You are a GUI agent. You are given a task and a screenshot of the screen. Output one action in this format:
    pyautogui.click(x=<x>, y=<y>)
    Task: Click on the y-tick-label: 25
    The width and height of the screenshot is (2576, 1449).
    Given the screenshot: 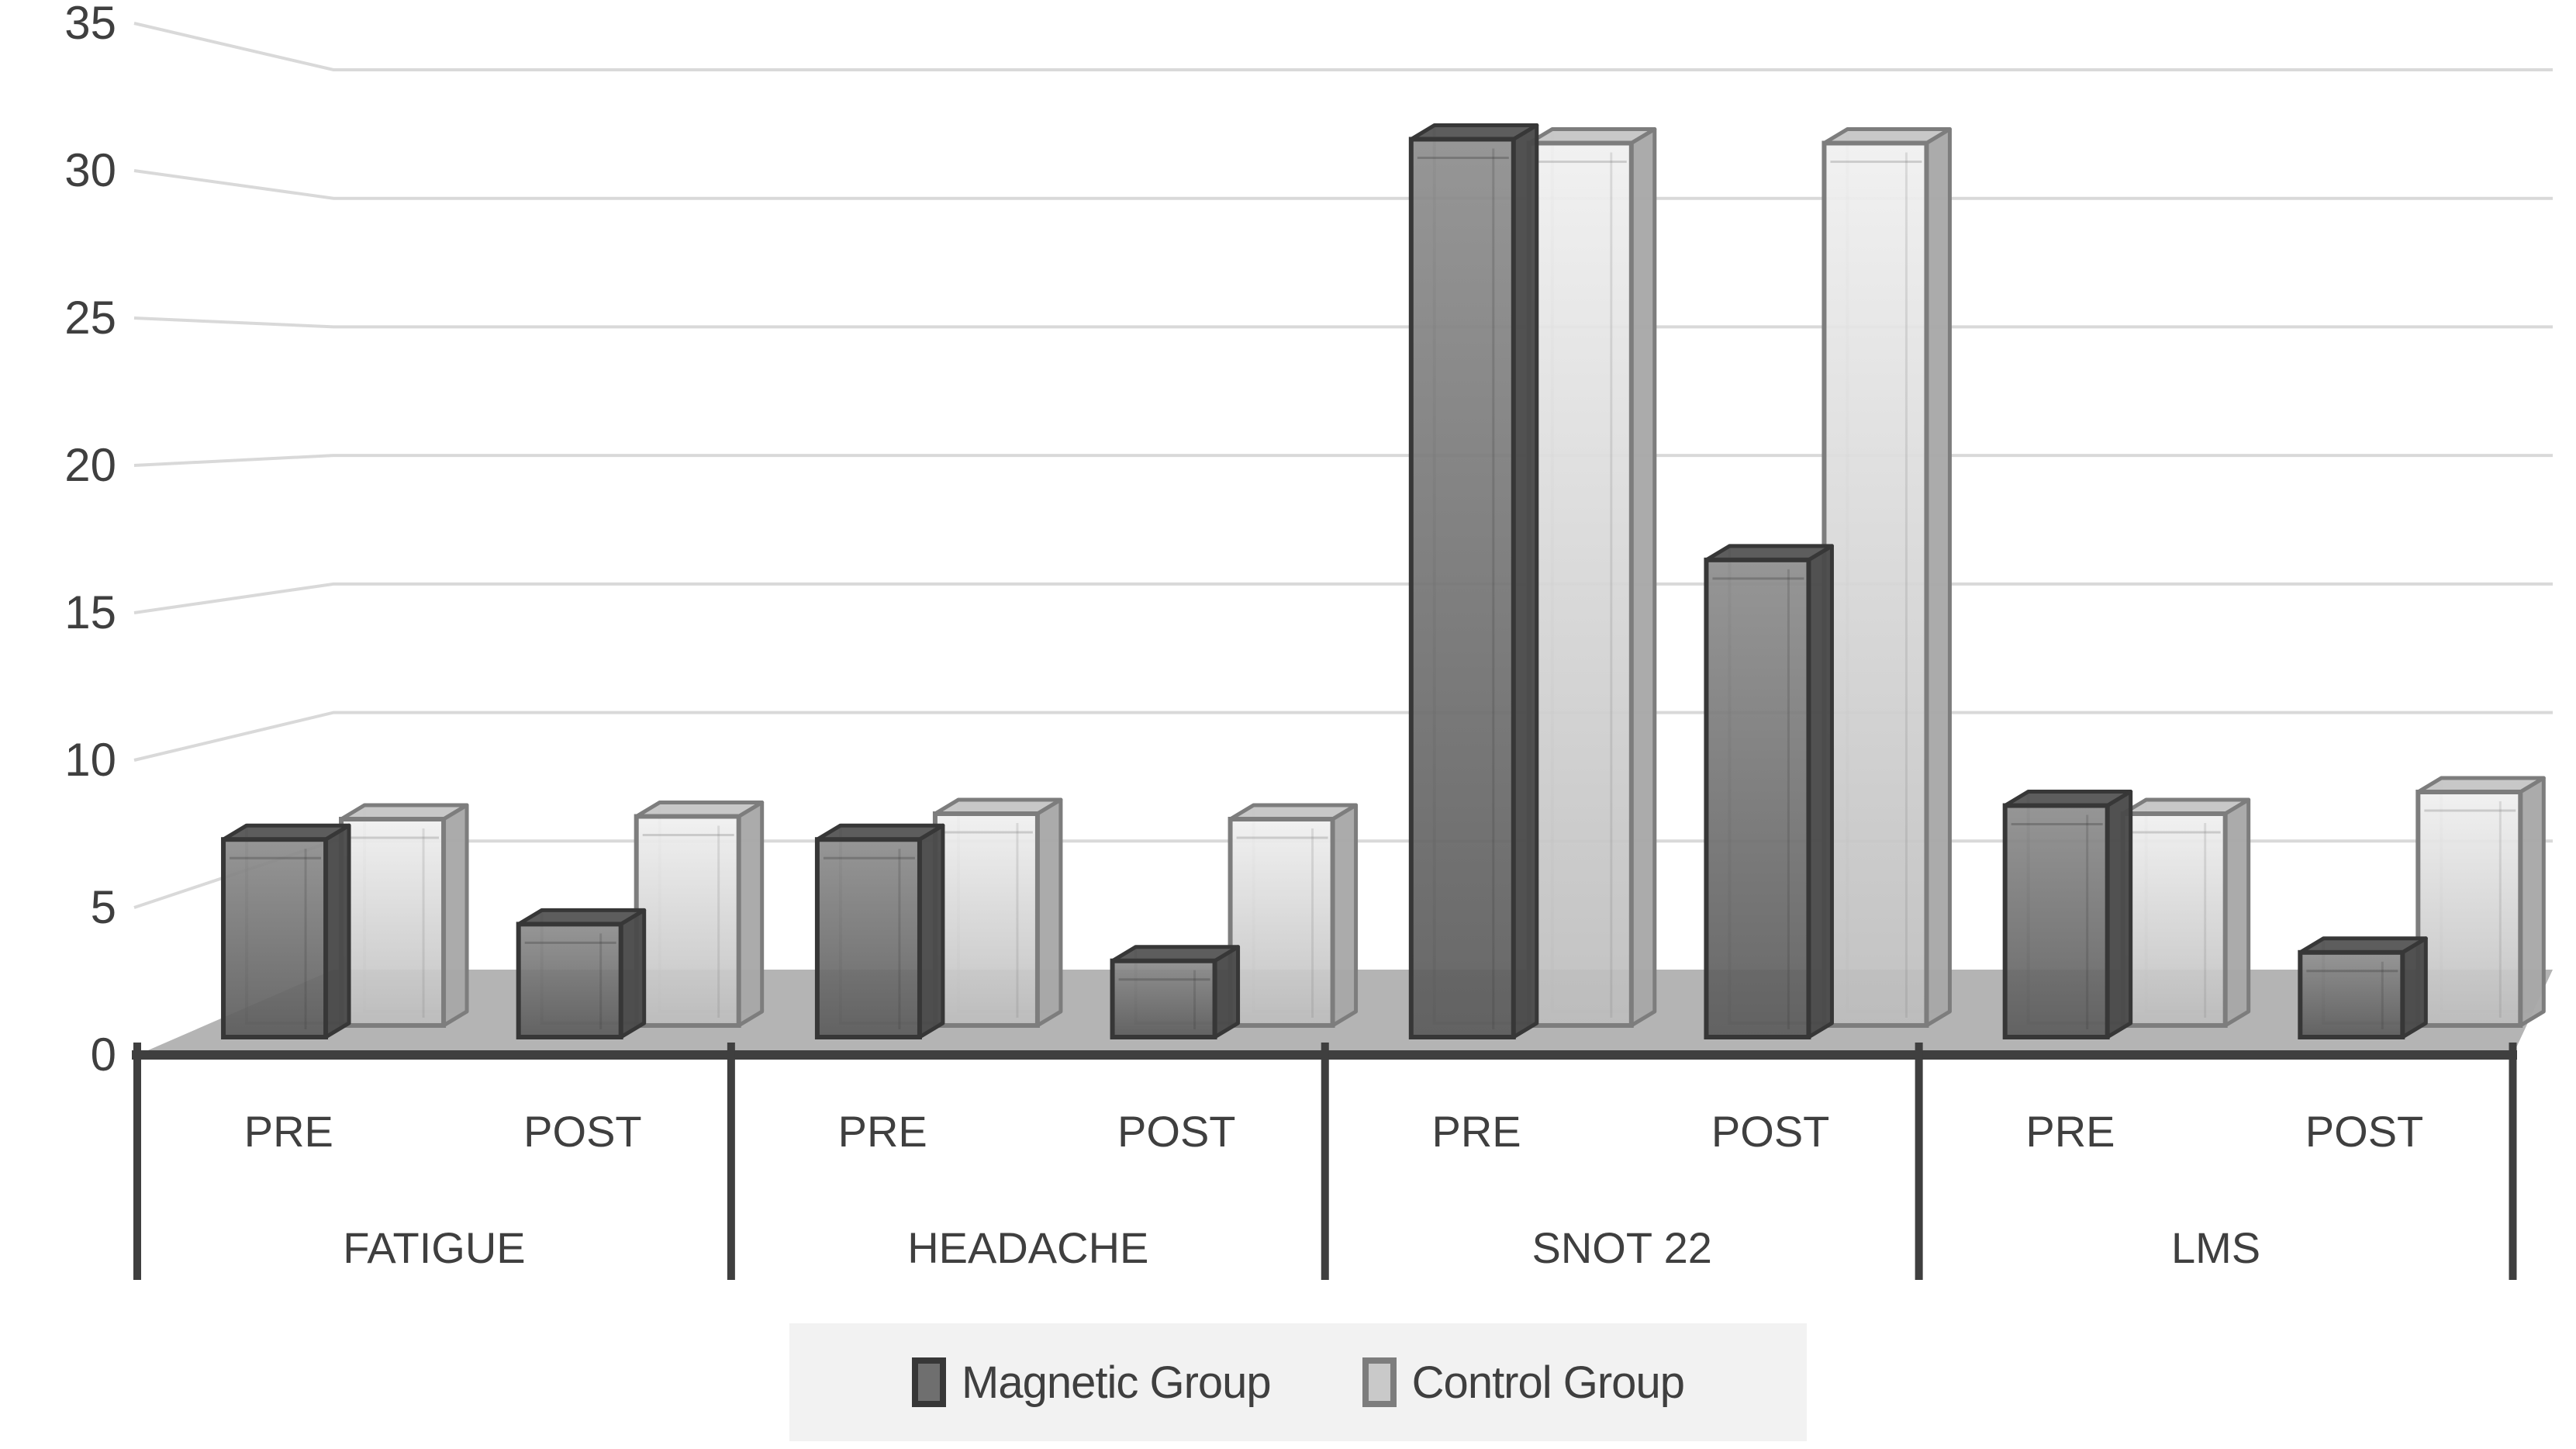 What is the action you would take?
    pyautogui.click(x=90, y=318)
    